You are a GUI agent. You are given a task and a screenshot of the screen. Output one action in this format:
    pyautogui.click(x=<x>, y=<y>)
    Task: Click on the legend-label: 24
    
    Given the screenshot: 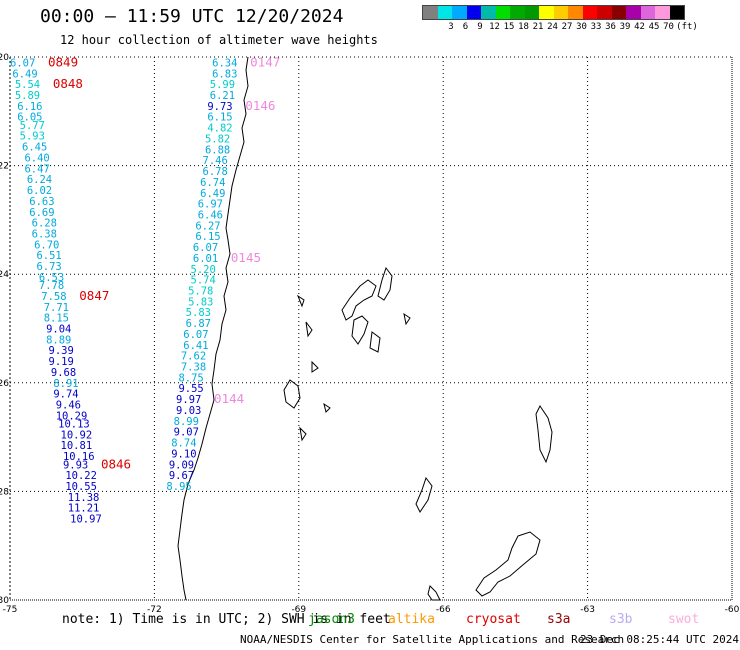 What is the action you would take?
    pyautogui.click(x=552, y=27)
    